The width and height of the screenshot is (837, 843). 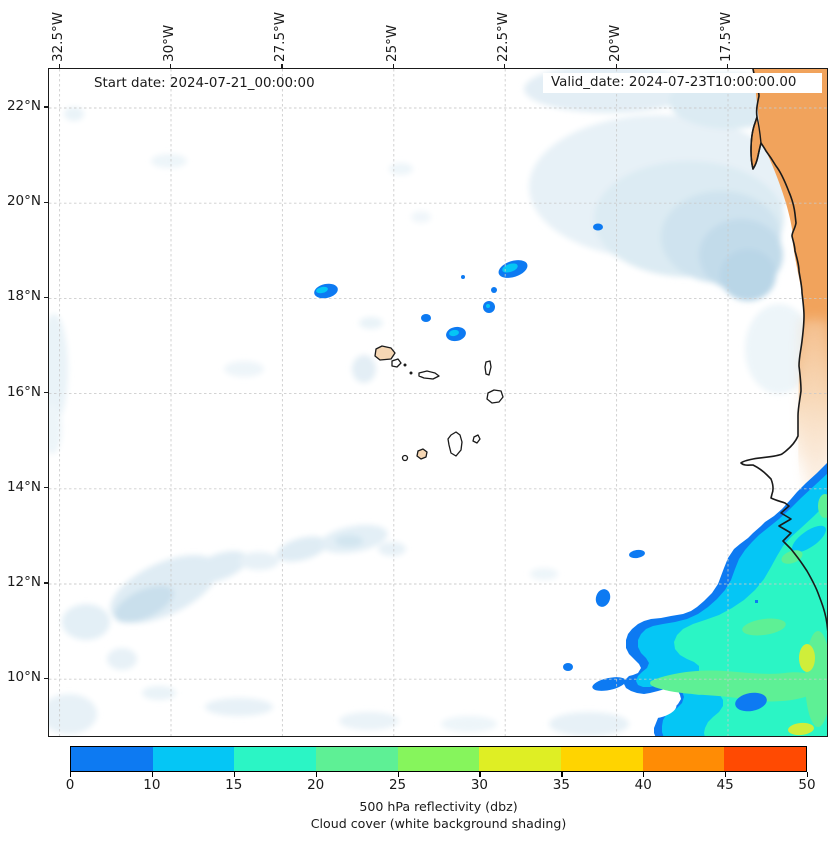 I want to click on cape-verde-islands, so click(x=439, y=403).